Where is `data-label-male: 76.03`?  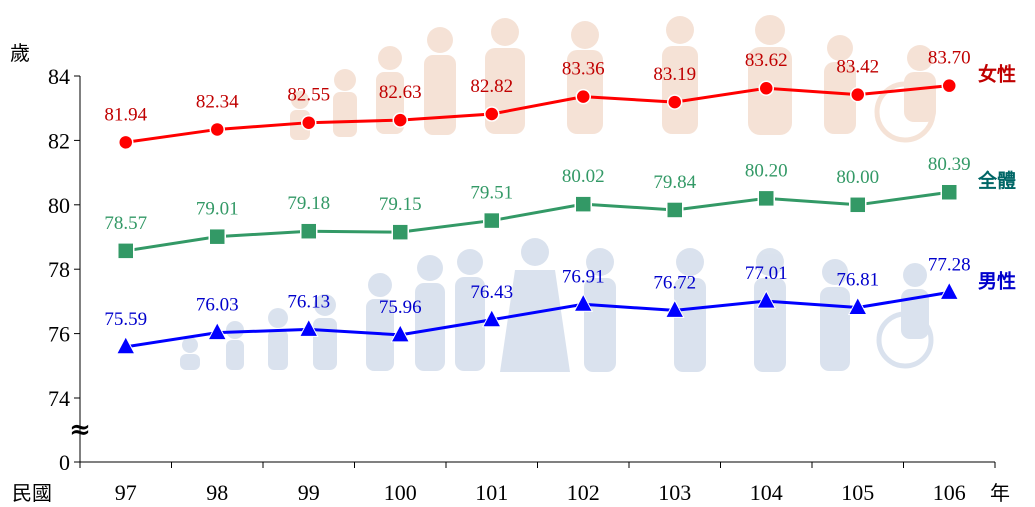
data-label-male: 76.03 is located at coordinates (217, 305).